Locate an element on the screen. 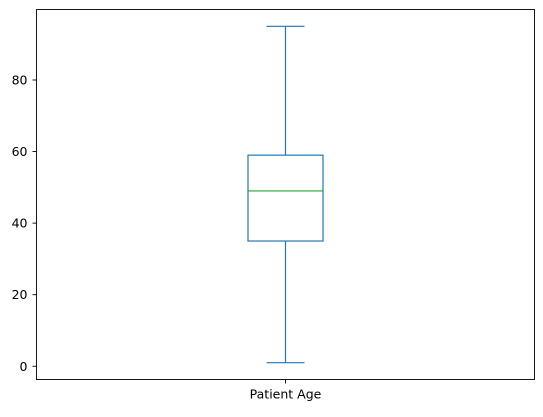 Image resolution: width=543 pixels, height=417 pixels. y-tick-label: 80 is located at coordinates (20, 79).